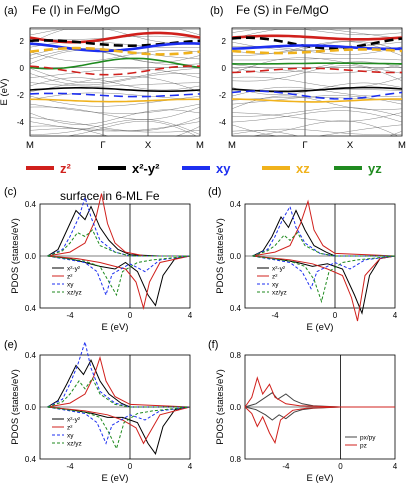 The width and height of the screenshot is (415, 489). I want to click on panel-title-b: Fe (S) in Fe/MgO, so click(282, 10).